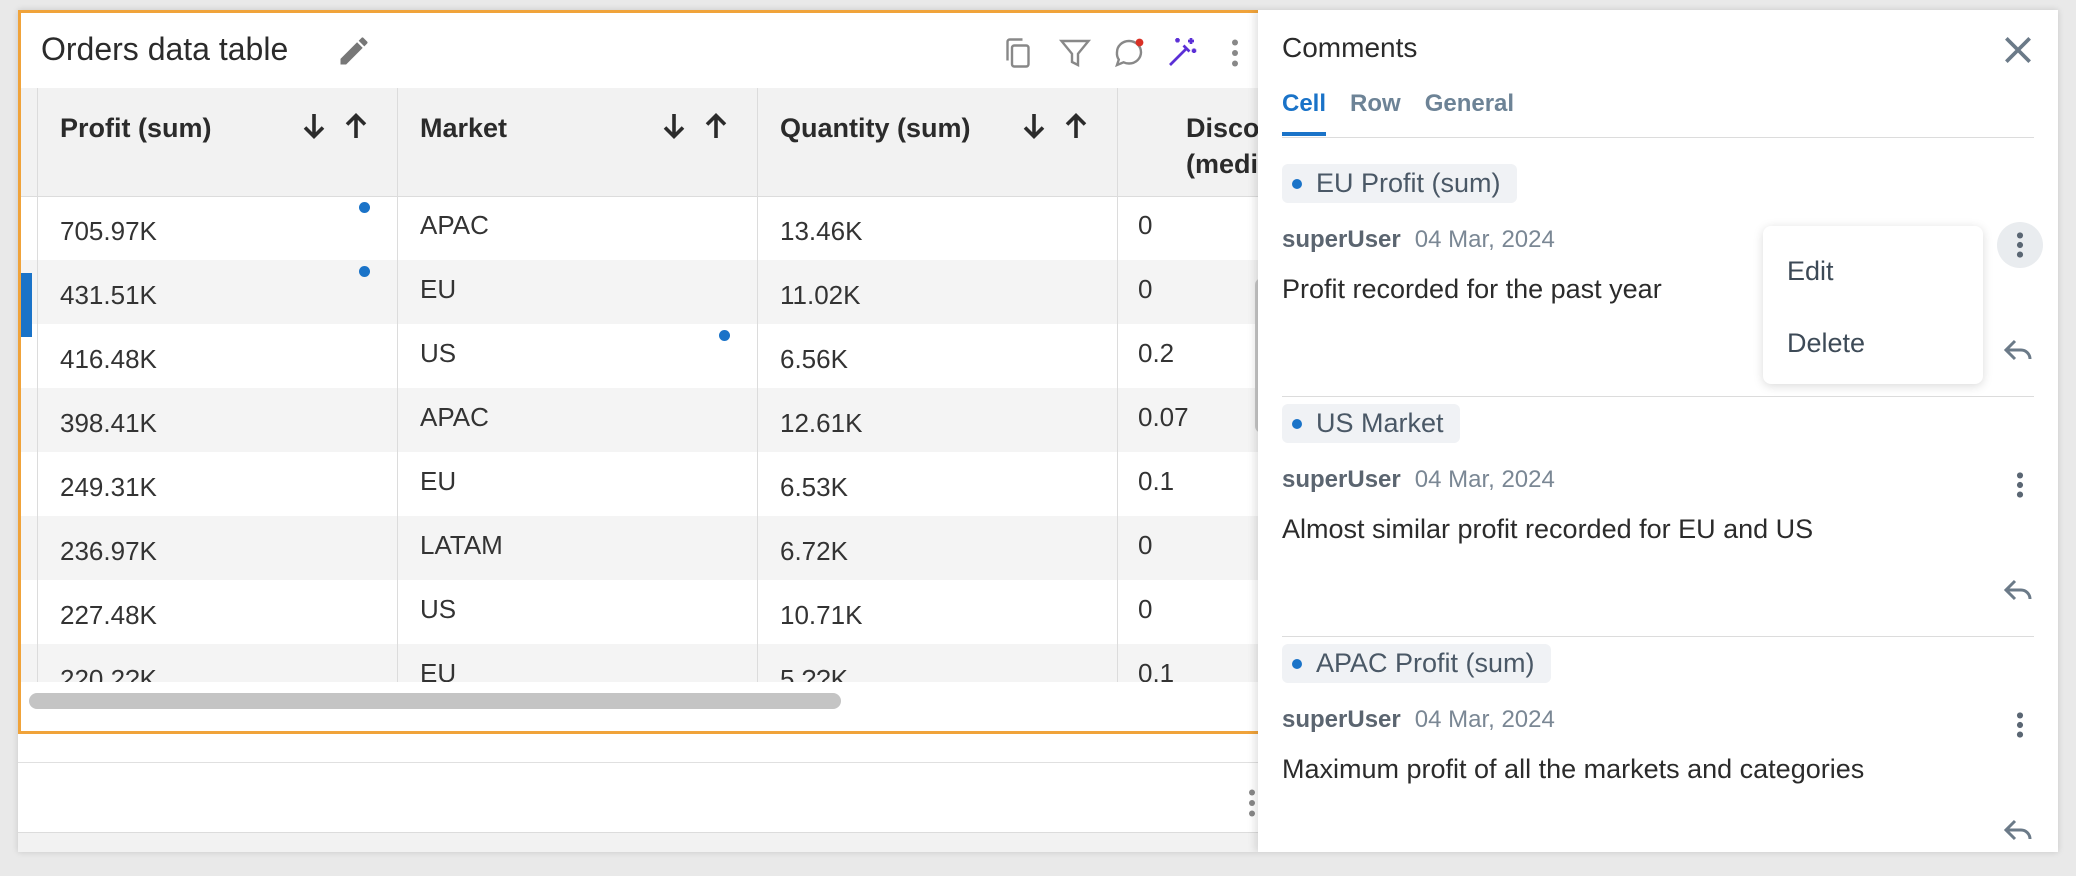 The image size is (2076, 876). I want to click on column-label: Profit (sum), so click(136, 128).